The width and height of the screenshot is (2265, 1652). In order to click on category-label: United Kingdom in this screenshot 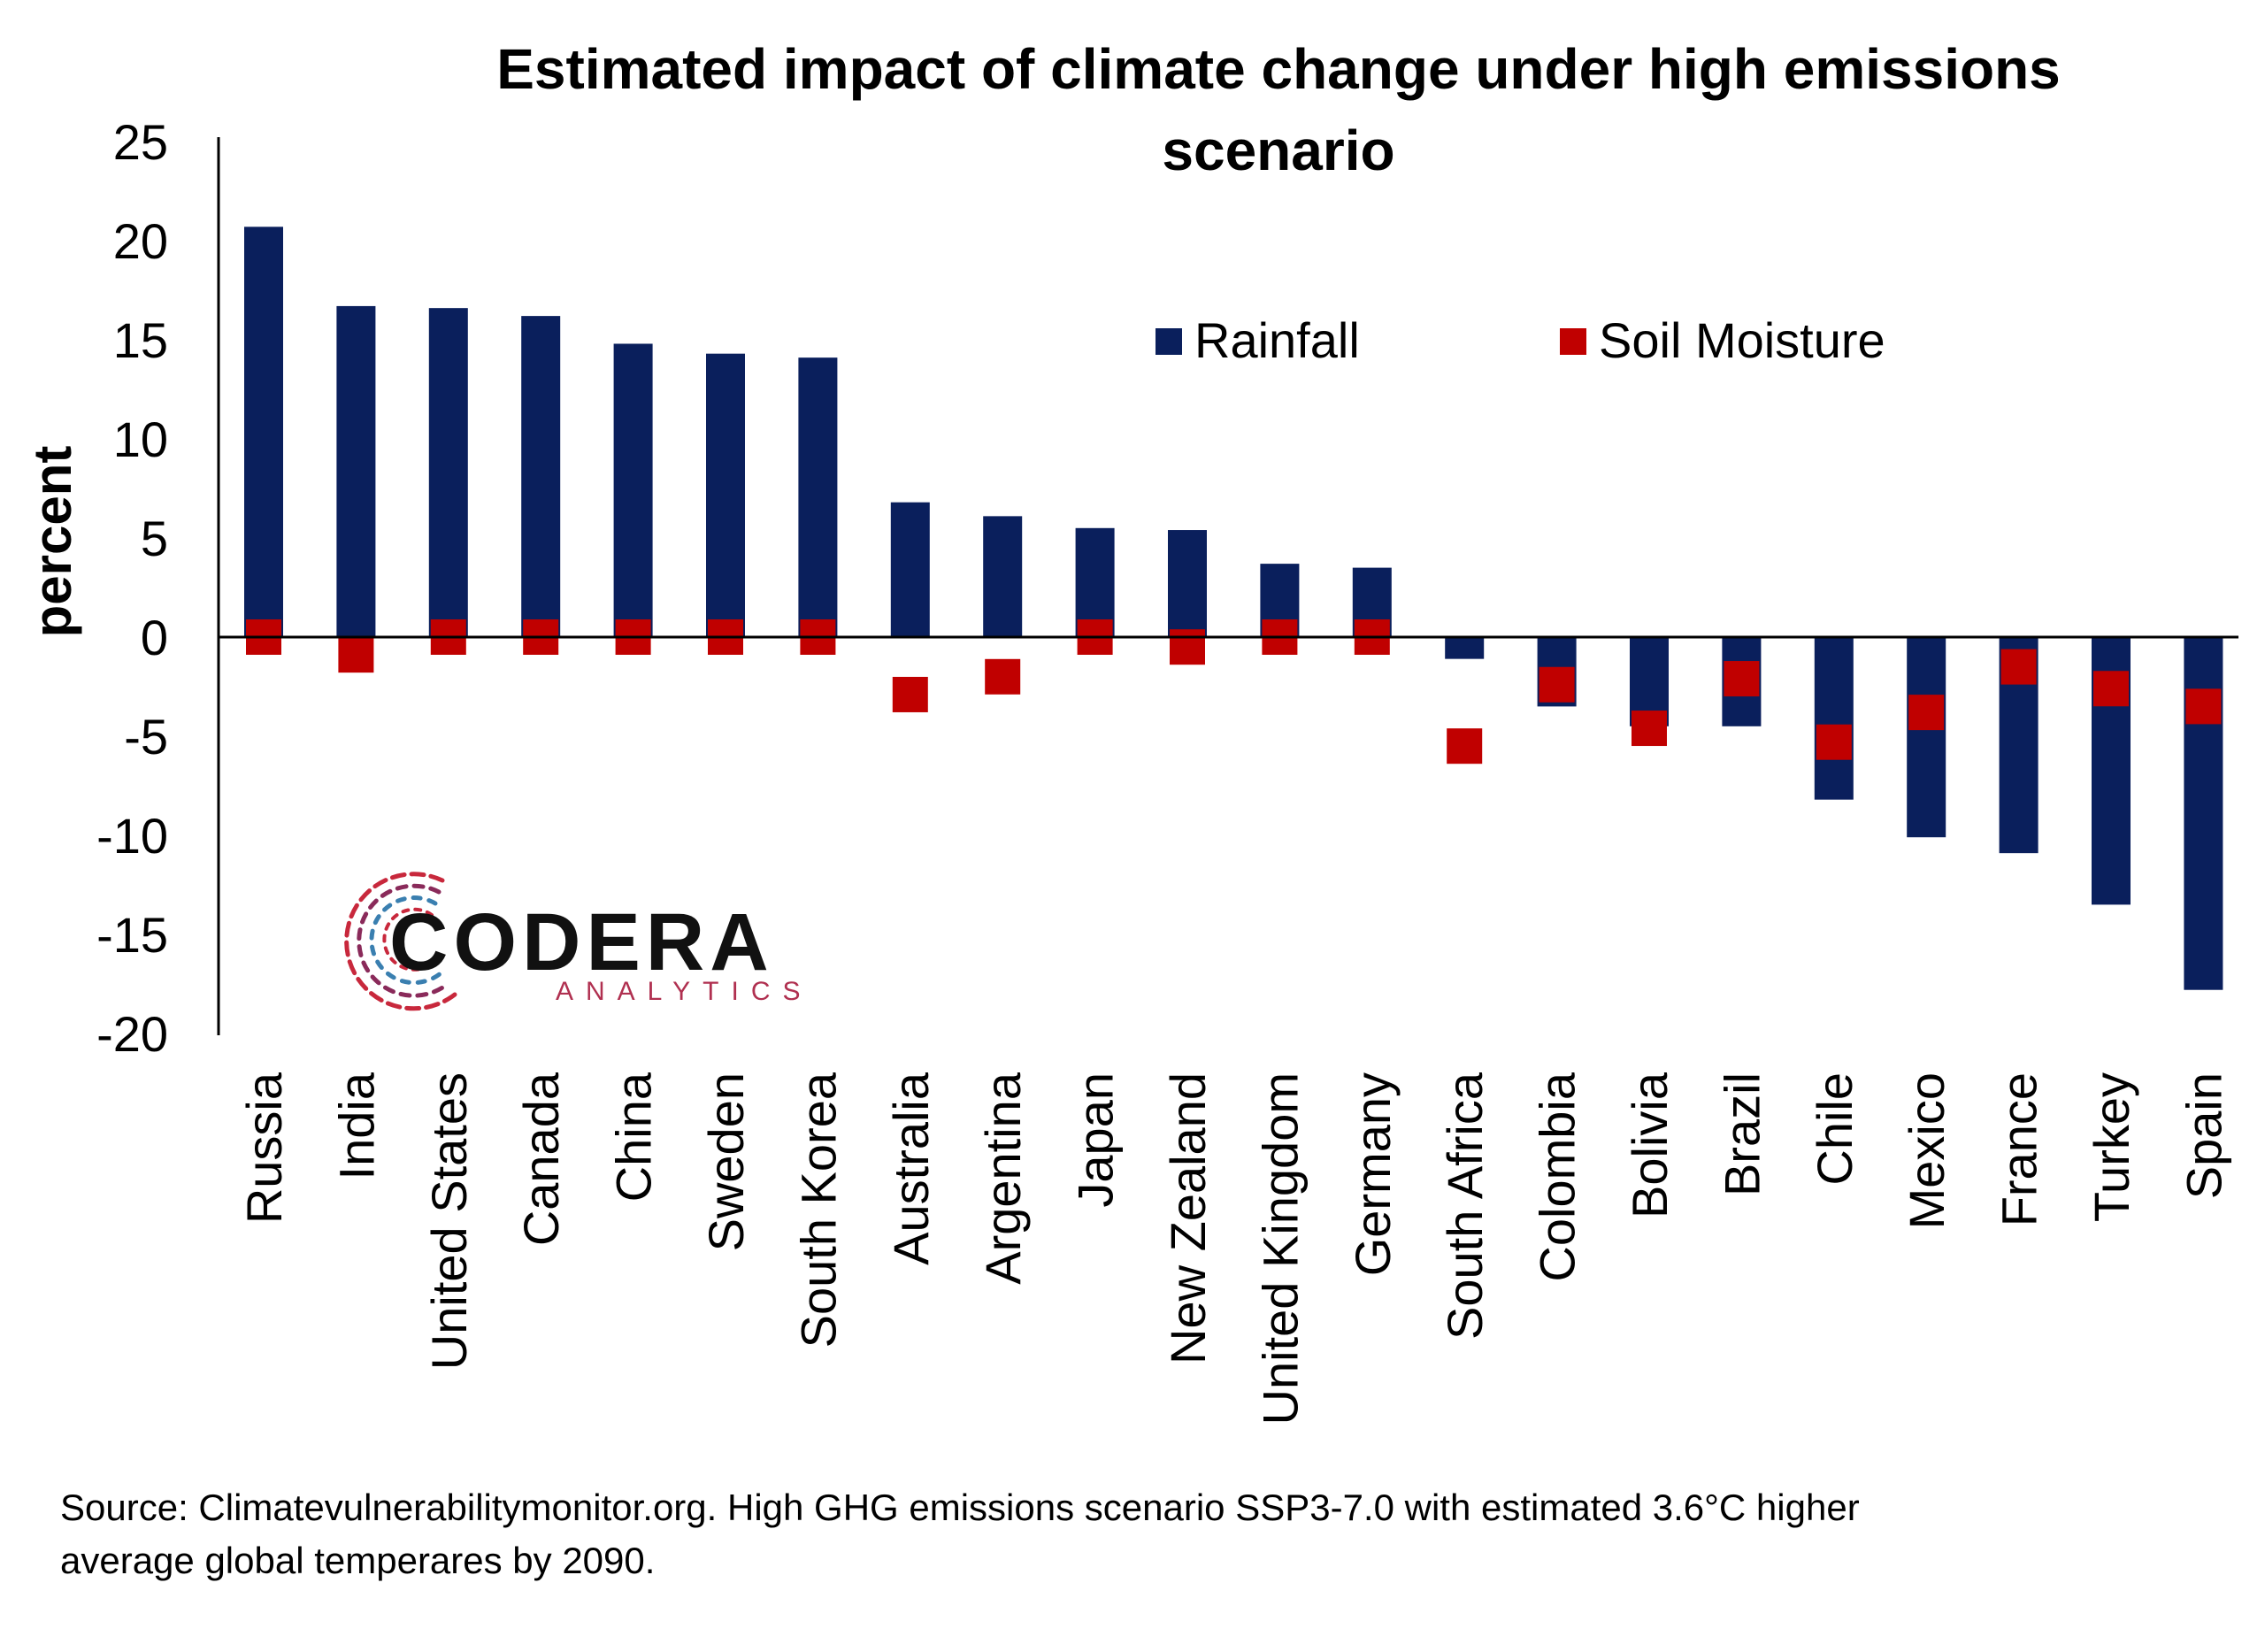, I will do `click(1280, 1248)`.